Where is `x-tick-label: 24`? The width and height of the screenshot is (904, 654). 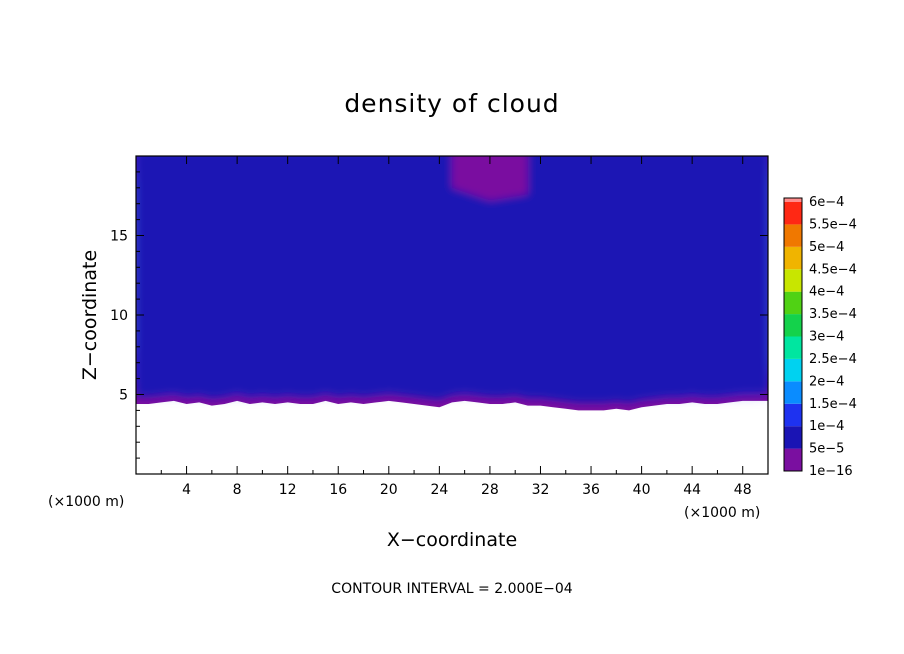 x-tick-label: 24 is located at coordinates (439, 490).